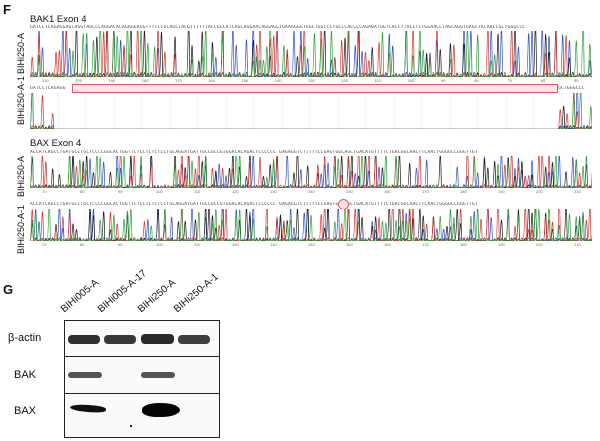  I want to click on lane-label-bihi005-a: BIHi005-A, so click(79, 296).